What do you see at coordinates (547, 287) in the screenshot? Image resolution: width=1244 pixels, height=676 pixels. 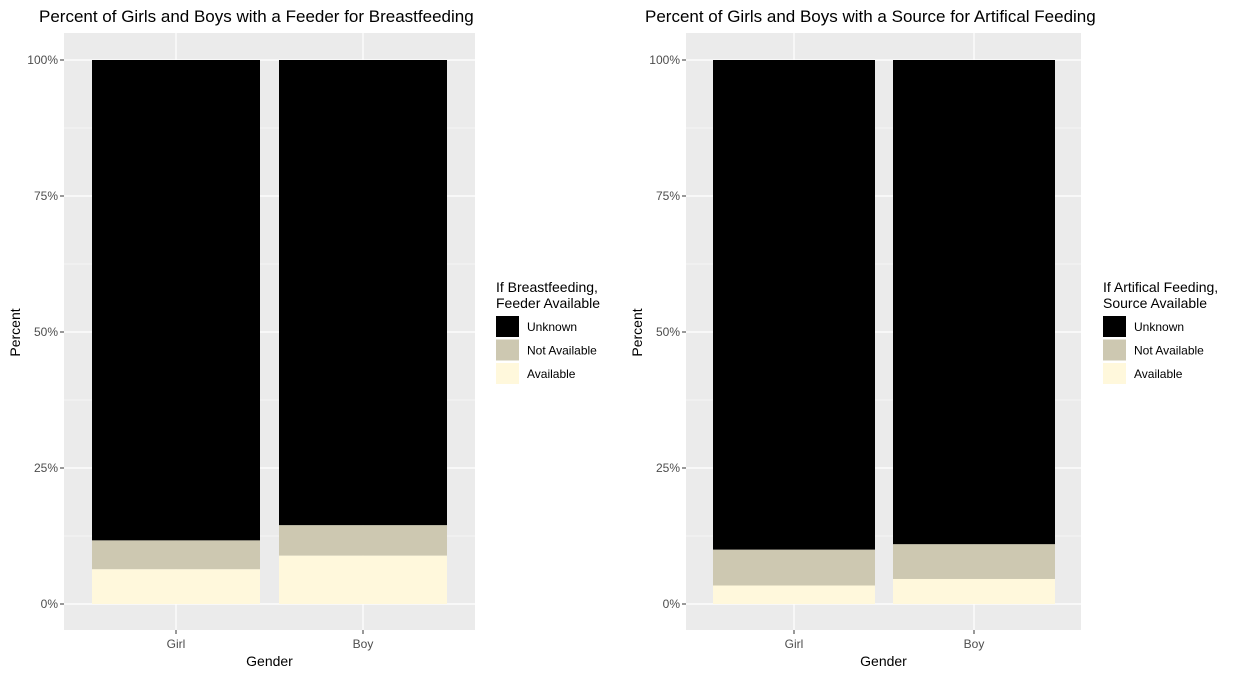 I see `legend-title: If Breastfeeding,` at bounding box center [547, 287].